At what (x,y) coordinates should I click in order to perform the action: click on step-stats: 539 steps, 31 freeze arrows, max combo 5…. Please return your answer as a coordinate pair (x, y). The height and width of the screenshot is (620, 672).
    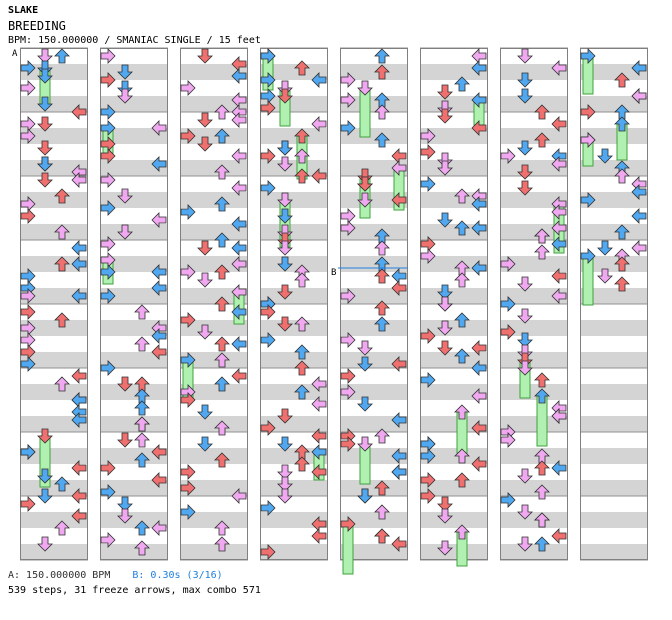
    Looking at the image, I should click on (134, 590).